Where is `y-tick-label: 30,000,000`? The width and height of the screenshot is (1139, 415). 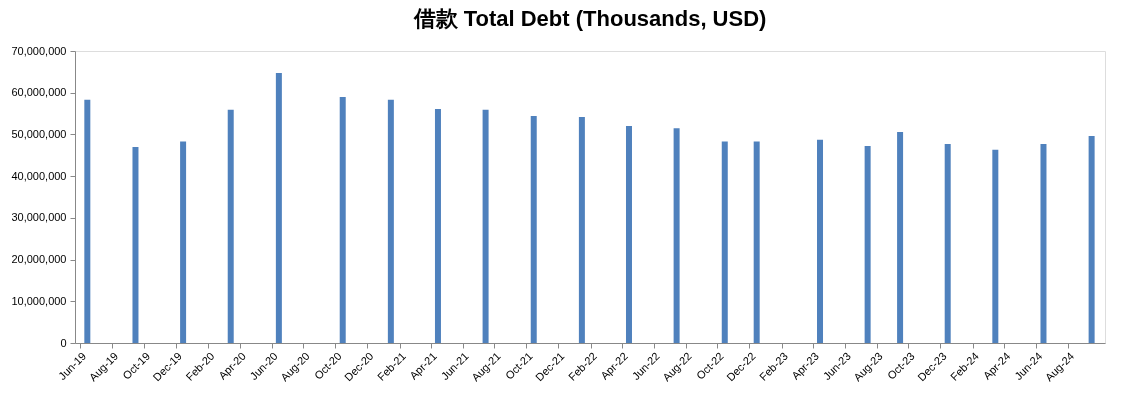
y-tick-label: 30,000,000 is located at coordinates (39, 217).